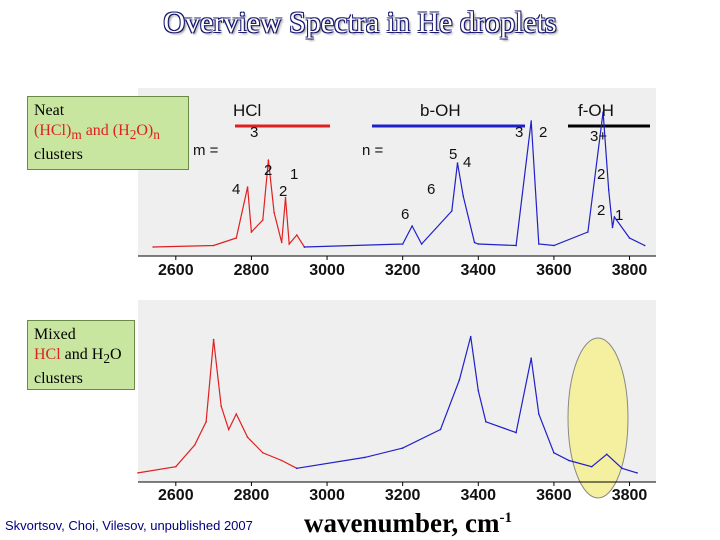  Describe the element at coordinates (206, 150) in the screenshot. I see `m-equals-label: m =` at that location.